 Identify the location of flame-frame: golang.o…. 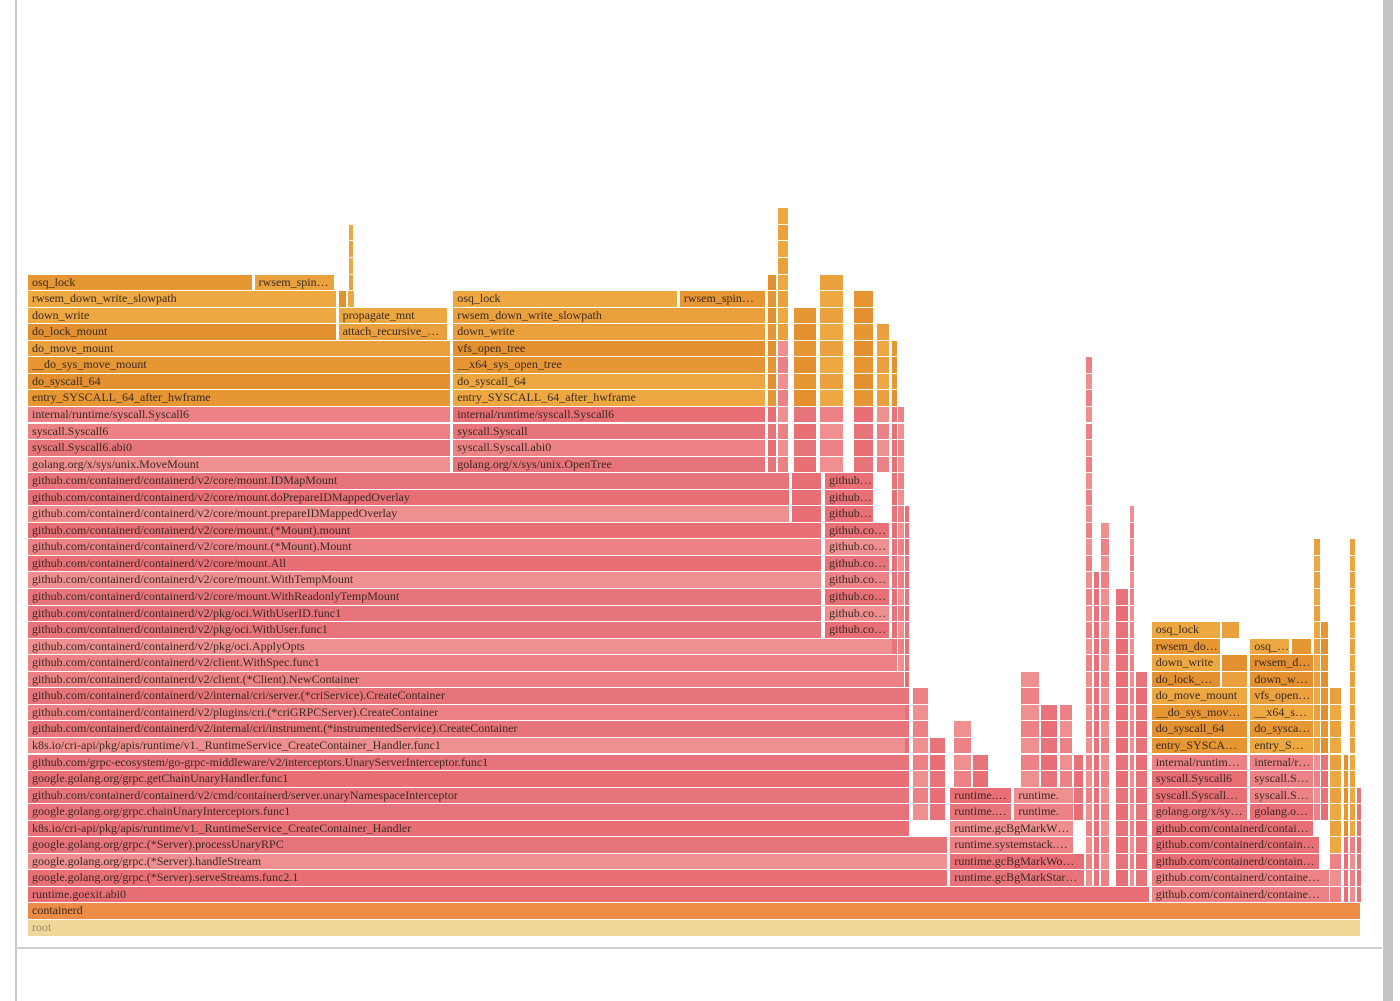
(1282, 812).